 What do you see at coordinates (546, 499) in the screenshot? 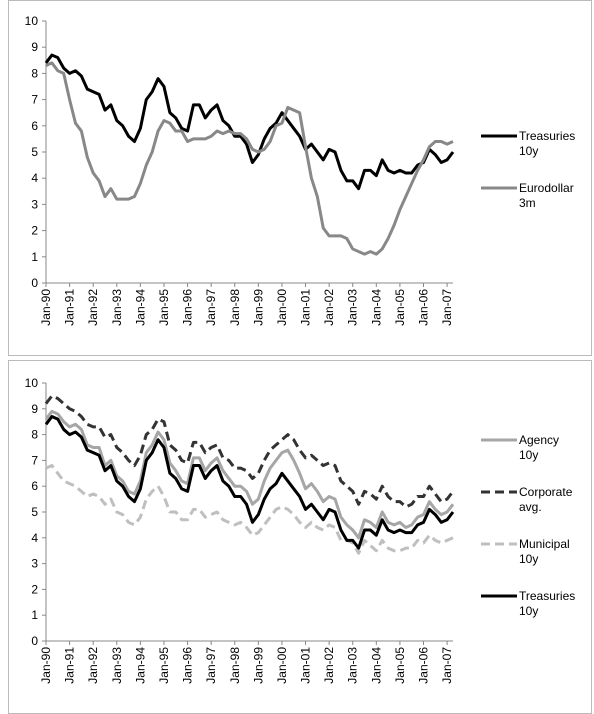
I see `legend-label: Corporate avg.` at bounding box center [546, 499].